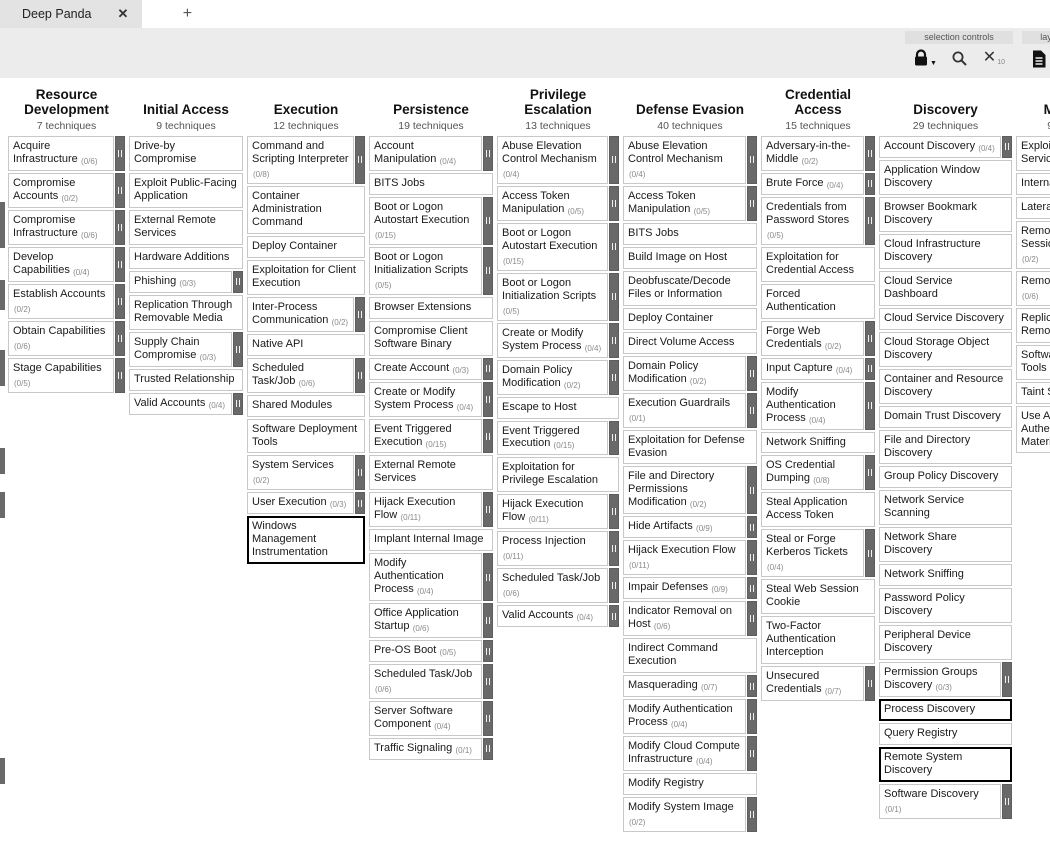 The width and height of the screenshot is (1050, 842). I want to click on technique-cell: Peripheral Device Discovery, so click(945, 643).